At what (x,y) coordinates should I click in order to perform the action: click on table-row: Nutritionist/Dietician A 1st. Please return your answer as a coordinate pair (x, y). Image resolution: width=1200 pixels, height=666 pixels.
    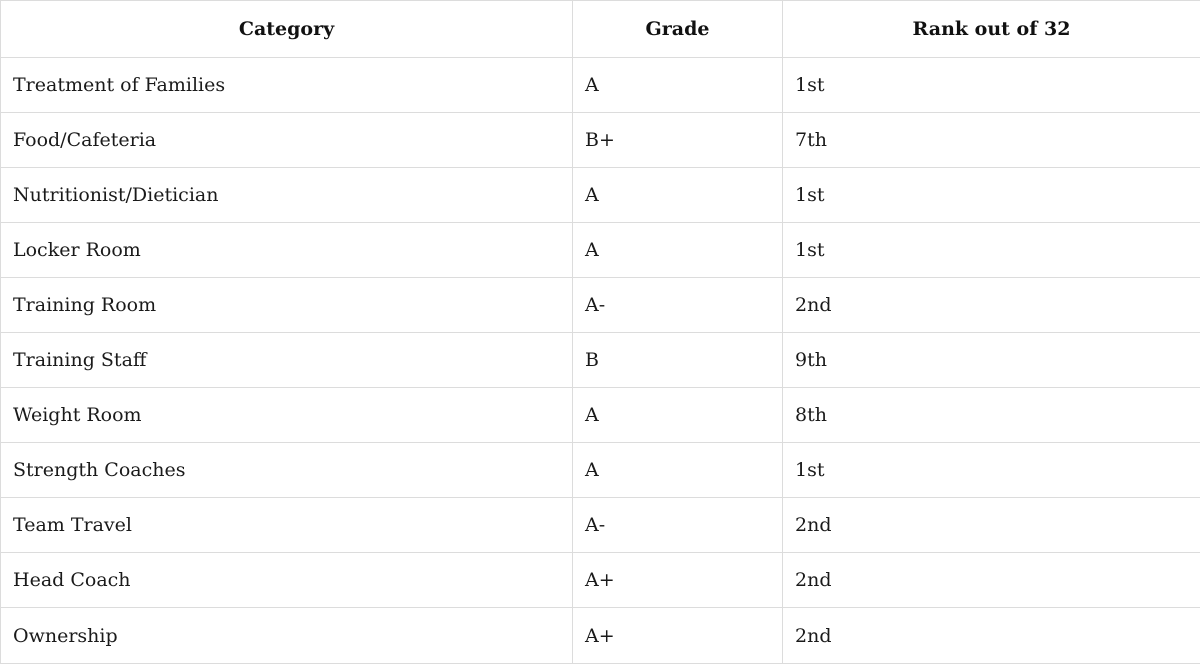
    Looking at the image, I should click on (600, 195).